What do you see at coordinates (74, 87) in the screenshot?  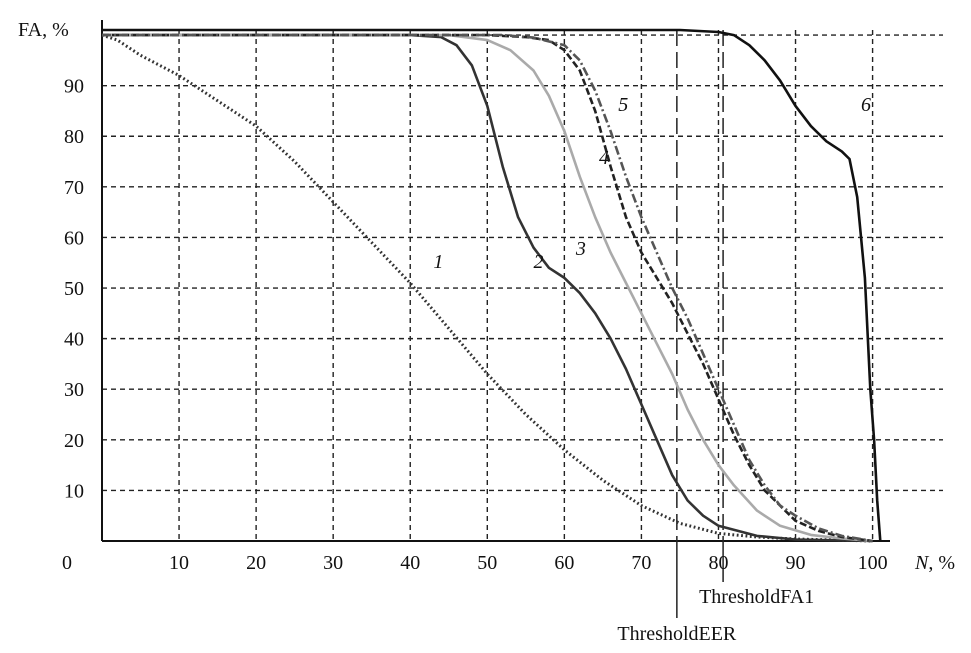 I see `y-tick-label-90: 90` at bounding box center [74, 87].